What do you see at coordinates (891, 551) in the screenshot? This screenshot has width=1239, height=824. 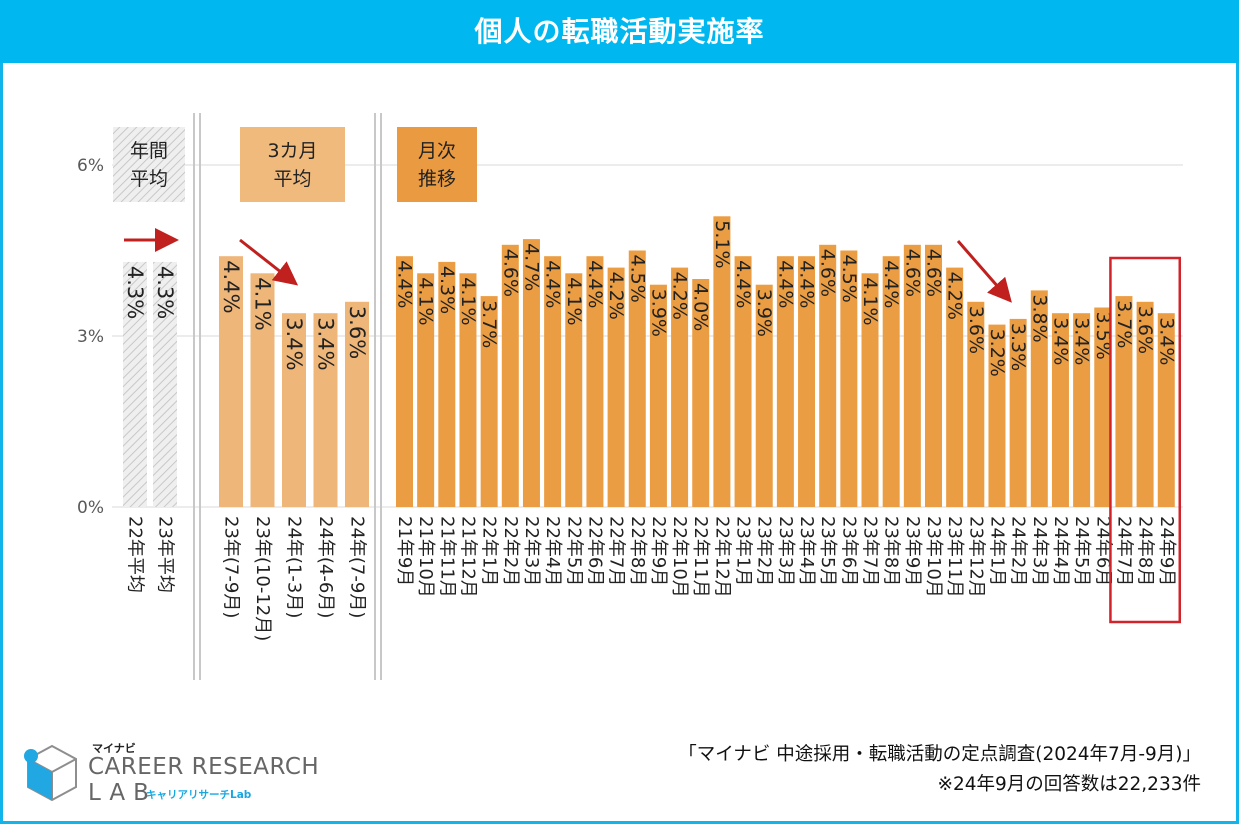 I see `monthly-category-label: 23年8月` at bounding box center [891, 551].